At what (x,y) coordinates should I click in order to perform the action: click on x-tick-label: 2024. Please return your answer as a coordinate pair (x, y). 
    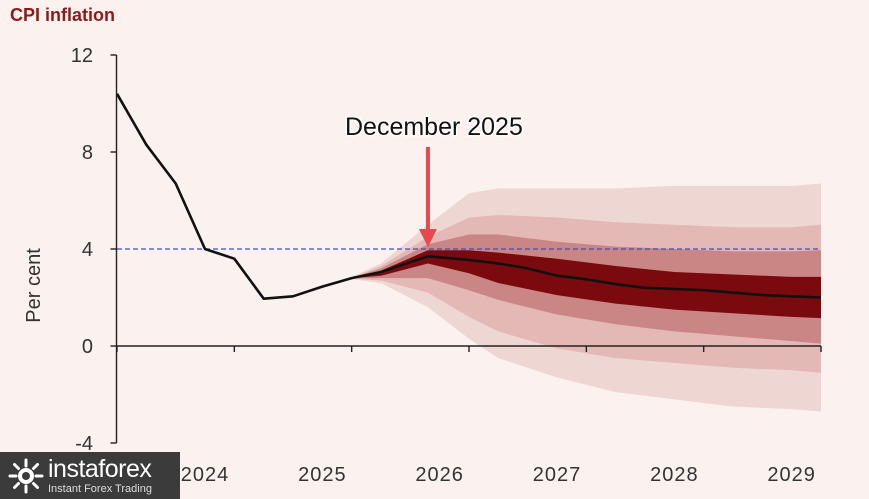
    Looking at the image, I should click on (205, 475).